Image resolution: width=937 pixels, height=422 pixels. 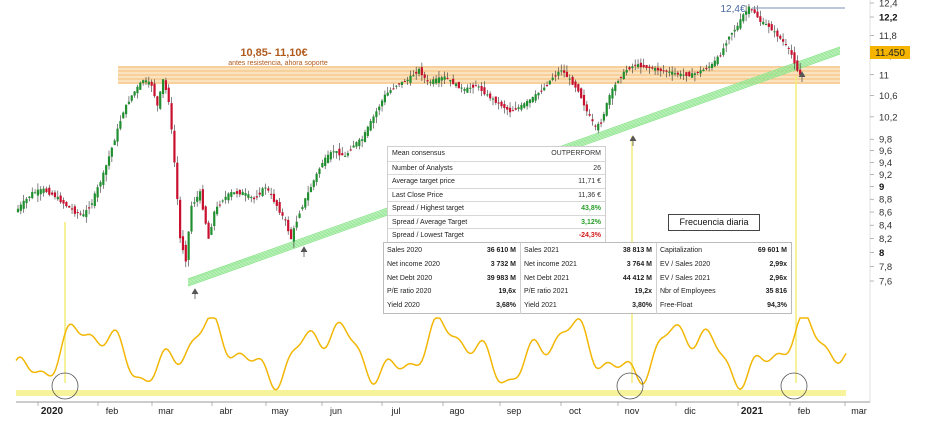 I want to click on consensus-value: -24,3%, so click(x=589, y=235).